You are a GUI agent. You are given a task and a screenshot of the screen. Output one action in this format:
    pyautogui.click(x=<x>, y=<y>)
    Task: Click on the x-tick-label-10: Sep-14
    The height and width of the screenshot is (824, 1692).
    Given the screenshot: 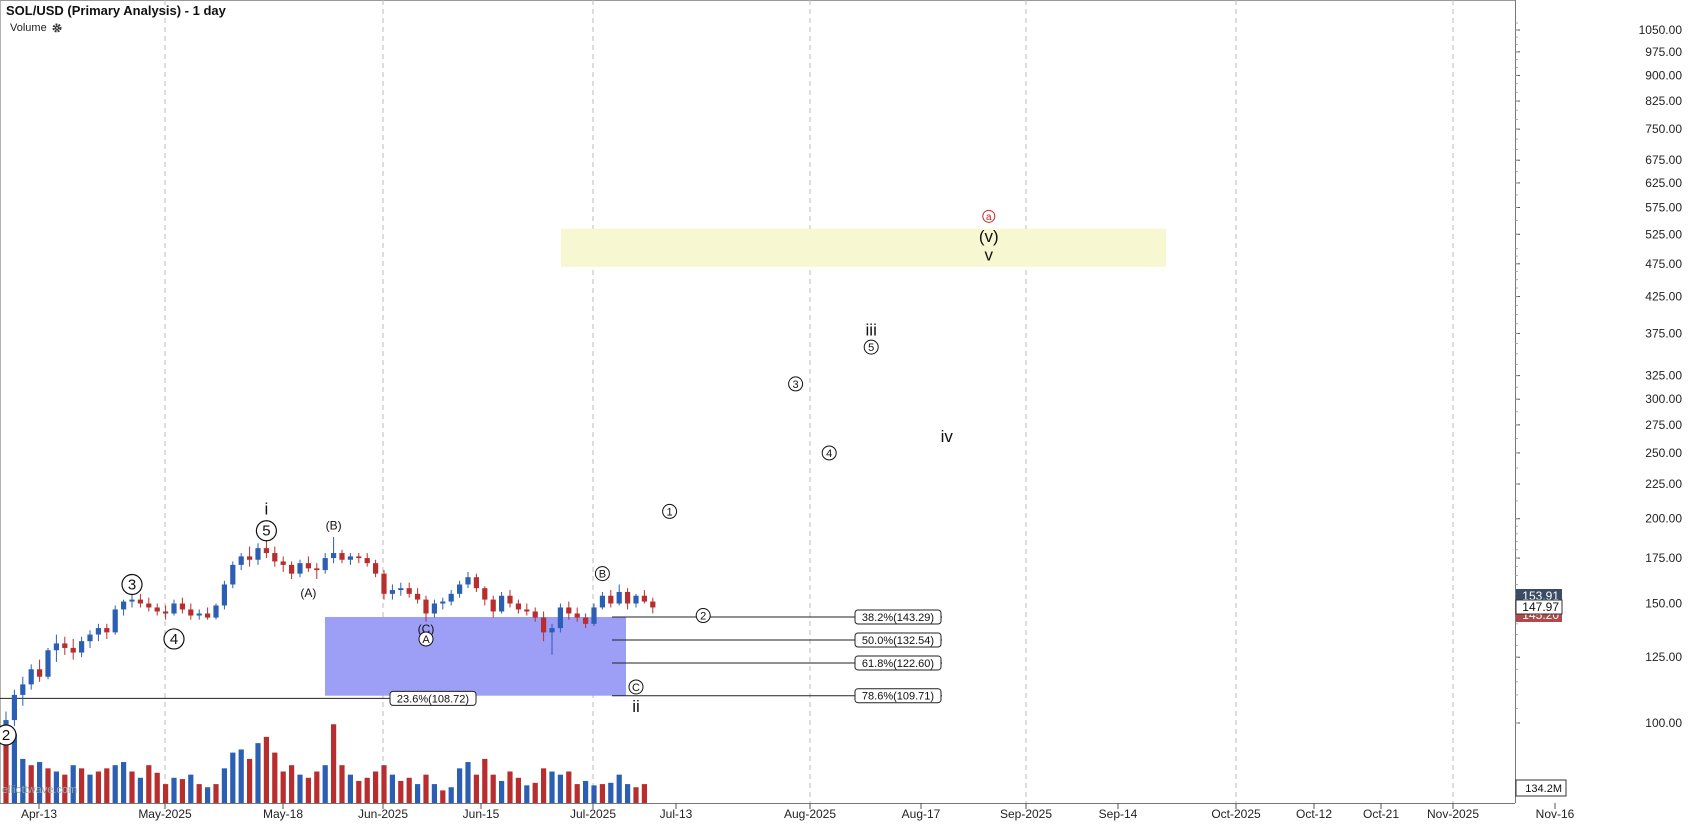 What is the action you would take?
    pyautogui.click(x=1118, y=814)
    